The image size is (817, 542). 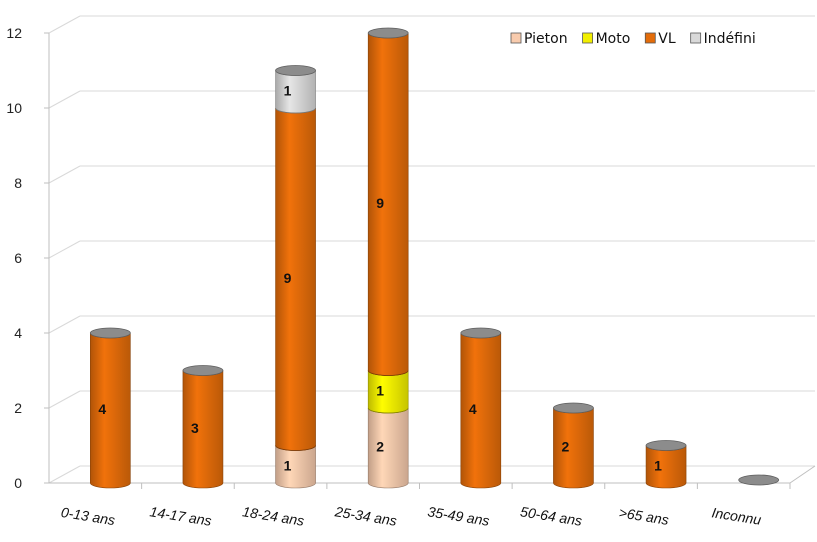 I want to click on legend-label: Indéfini, so click(x=730, y=39).